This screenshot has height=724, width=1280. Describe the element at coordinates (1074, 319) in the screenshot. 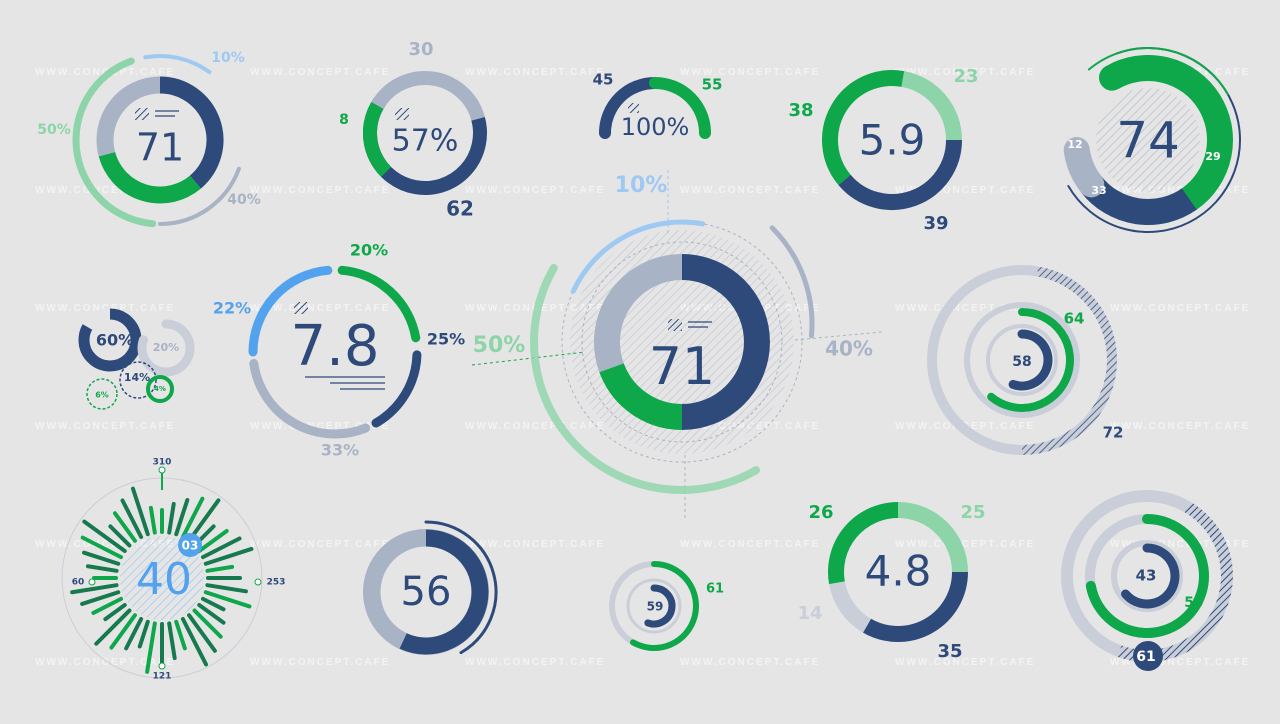

I see `conc9-label-64: 64` at that location.